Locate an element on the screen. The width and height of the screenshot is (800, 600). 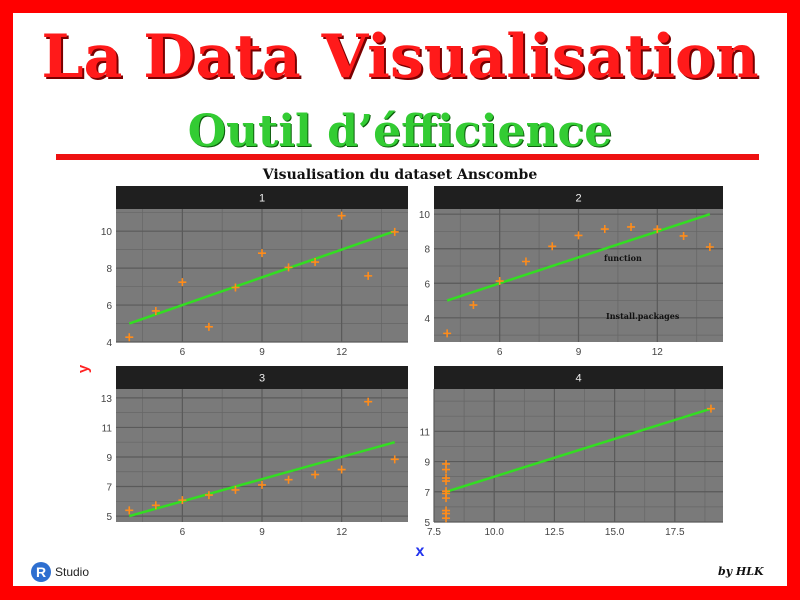
divider-rule is located at coordinates (407, 157).